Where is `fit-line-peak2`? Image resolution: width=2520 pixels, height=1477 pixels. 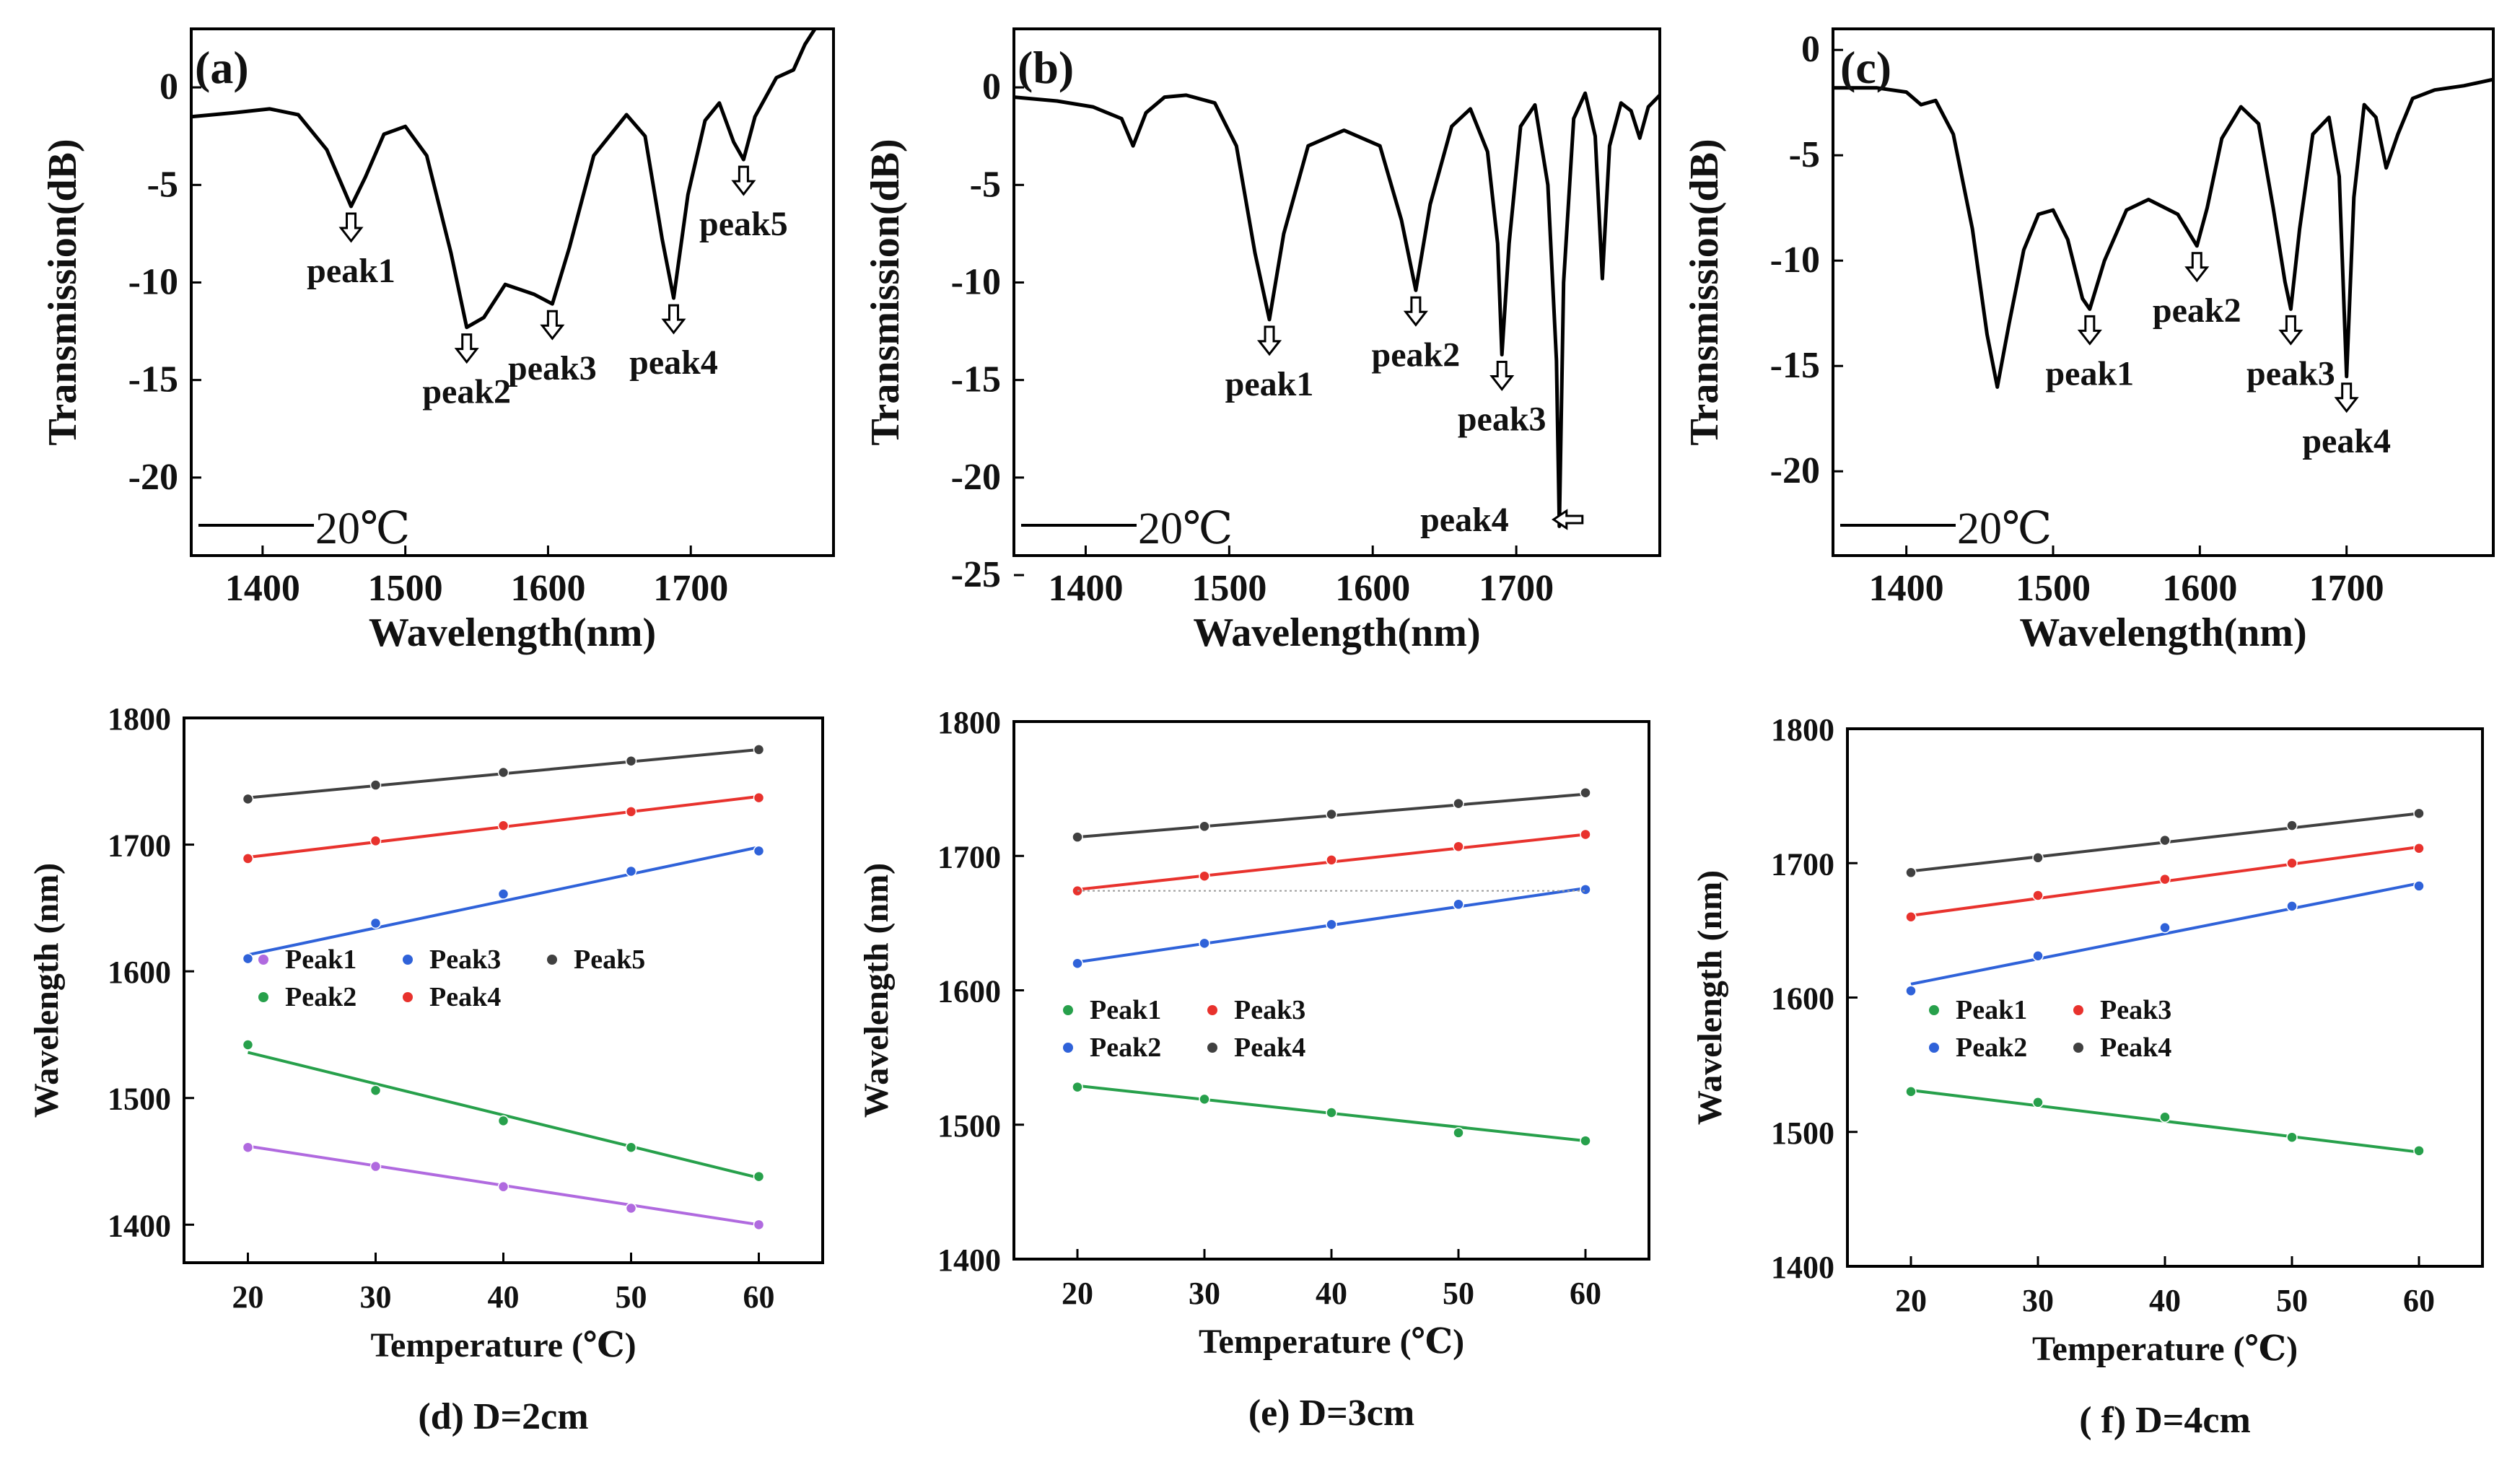
fit-line-peak2 is located at coordinates (2165, 934).